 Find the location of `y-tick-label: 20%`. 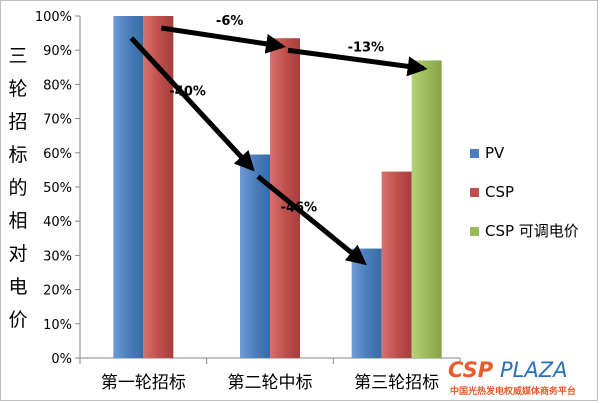

y-tick-label: 20% is located at coordinates (57, 291).